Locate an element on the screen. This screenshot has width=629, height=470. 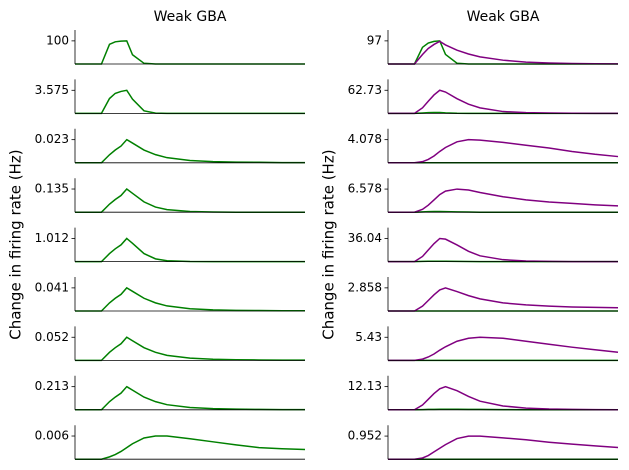
y-tick-label: 0.006 is located at coordinates (52, 436).